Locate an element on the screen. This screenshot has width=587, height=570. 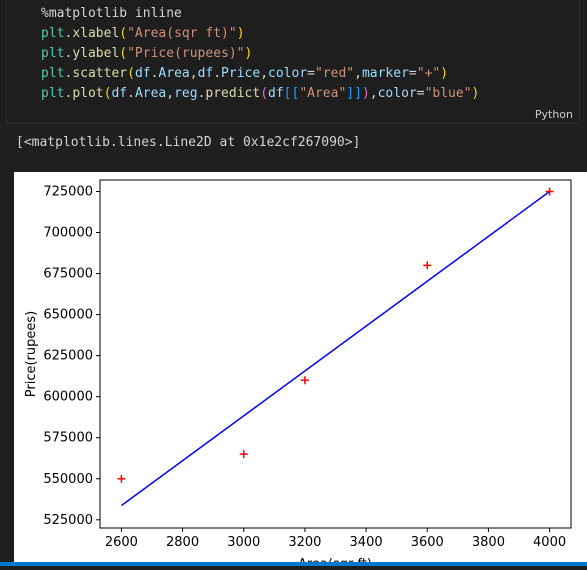
code-token: %matplotlib inline is located at coordinates (111, 13).